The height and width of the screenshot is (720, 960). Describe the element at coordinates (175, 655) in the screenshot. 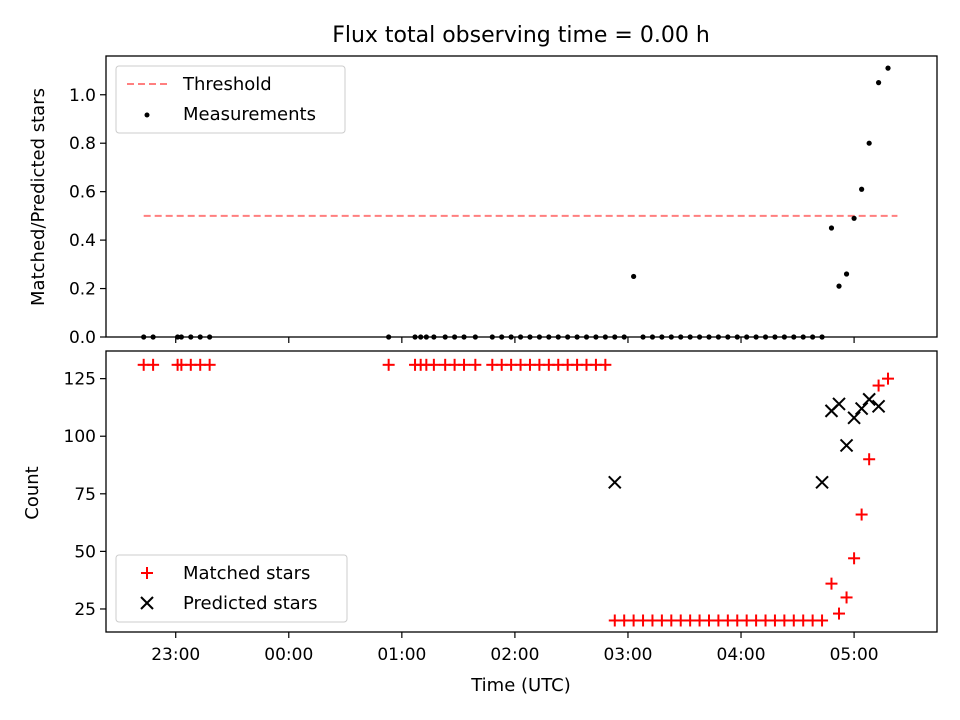

I see `chart1-x-tick-label: 23:00` at that location.